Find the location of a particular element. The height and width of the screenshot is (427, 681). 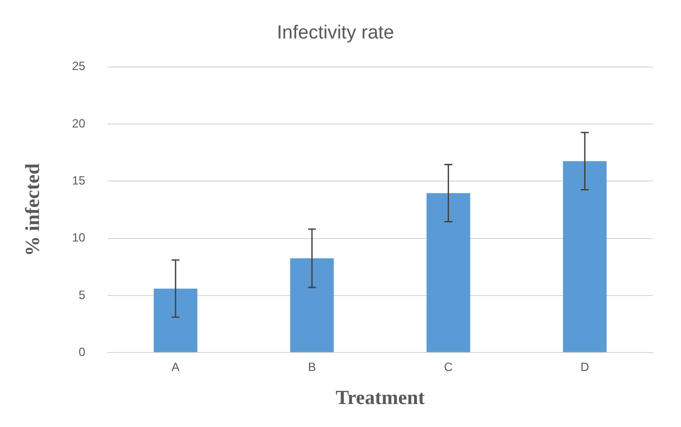

x-axis-title: Treatment is located at coordinates (381, 398).